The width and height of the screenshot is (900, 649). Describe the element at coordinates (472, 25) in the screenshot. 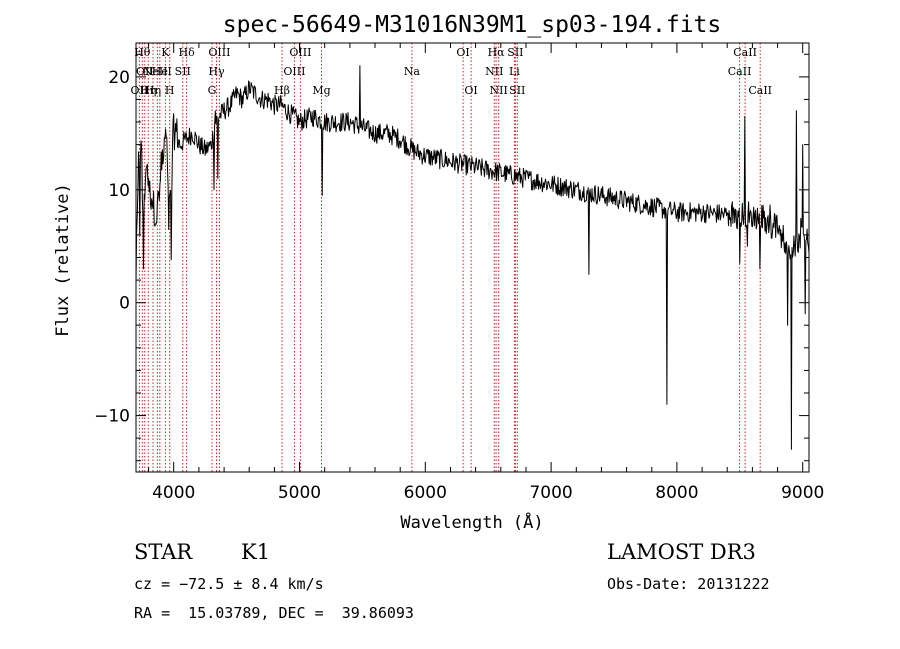

I see `chart-title: spec-56649-M31016N39M1_sp03-194.fits` at that location.